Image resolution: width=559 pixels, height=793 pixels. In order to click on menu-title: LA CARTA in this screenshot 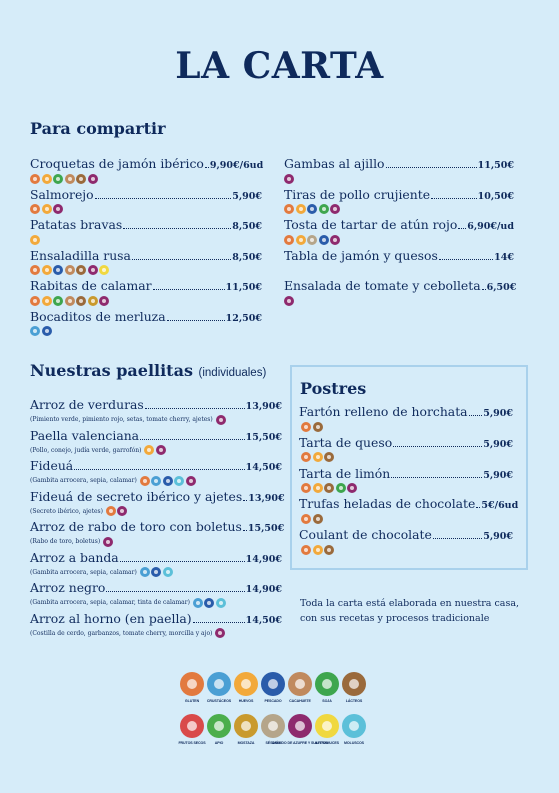, I will do `click(279, 66)`.